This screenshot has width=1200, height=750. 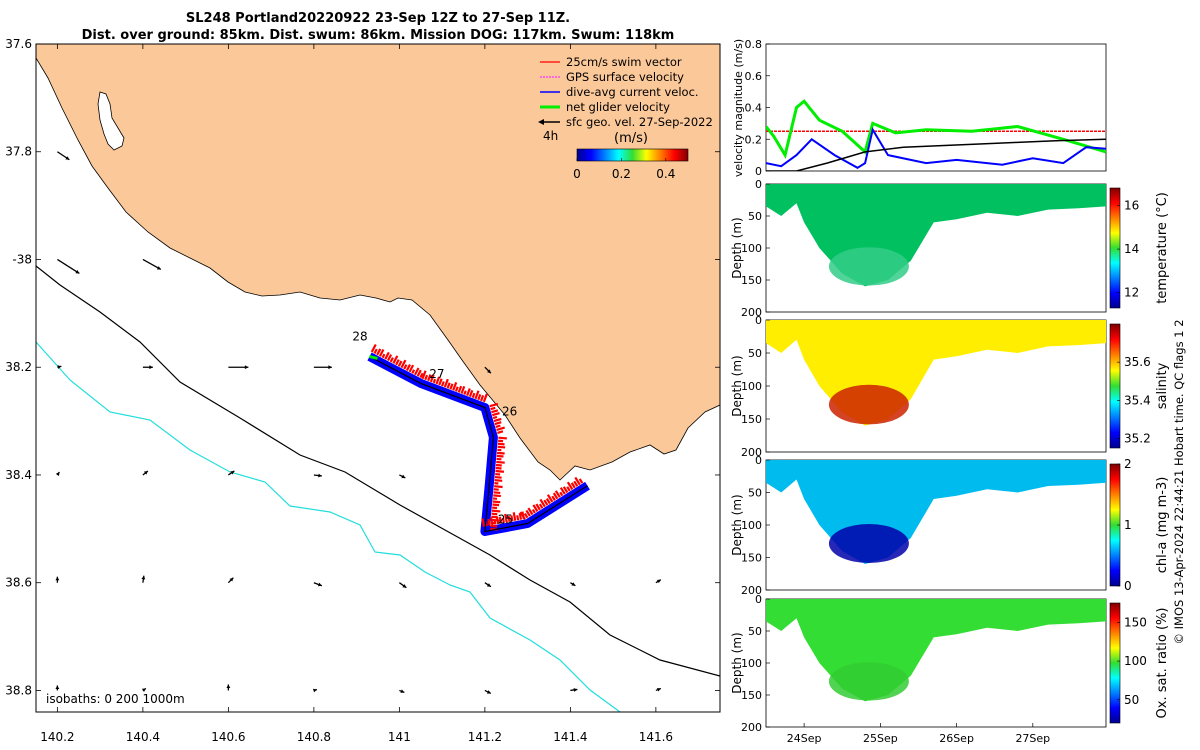 I want to click on section-colorbar, so click(x=1115, y=663).